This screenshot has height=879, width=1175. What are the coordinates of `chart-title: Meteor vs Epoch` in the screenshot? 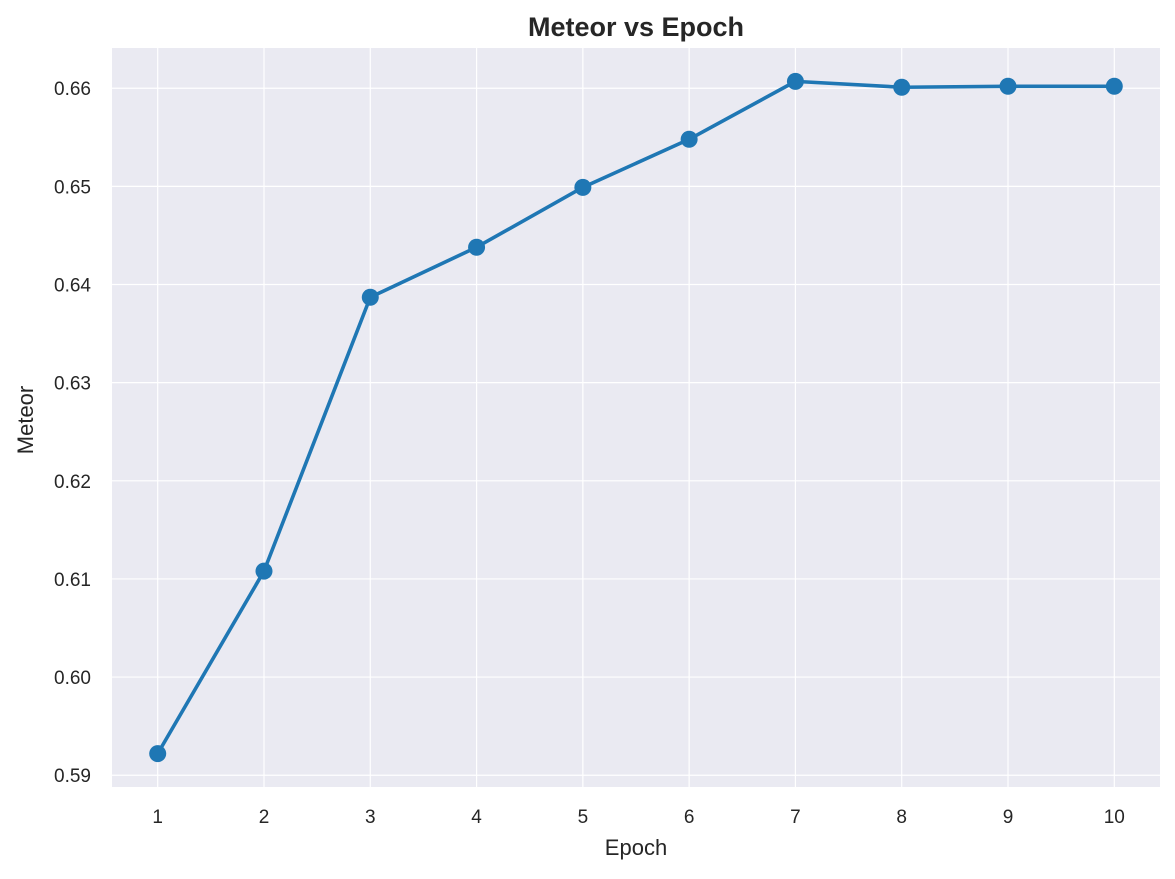 It's located at (636, 27).